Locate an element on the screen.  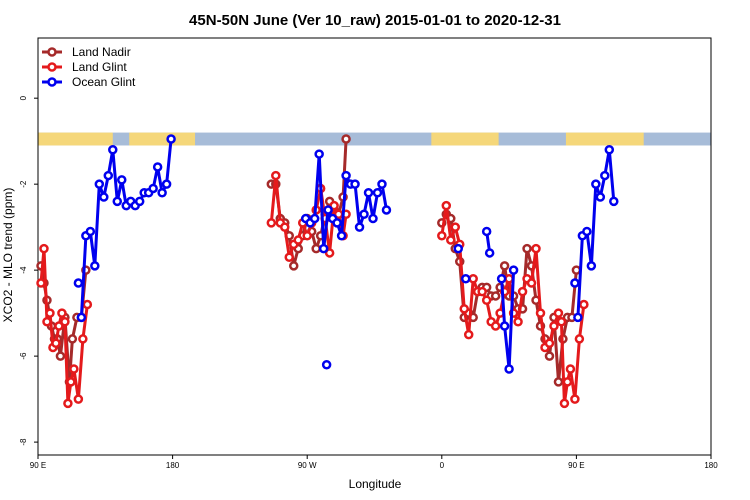
legend-label: Land Nadir is located at coordinates (101, 52).